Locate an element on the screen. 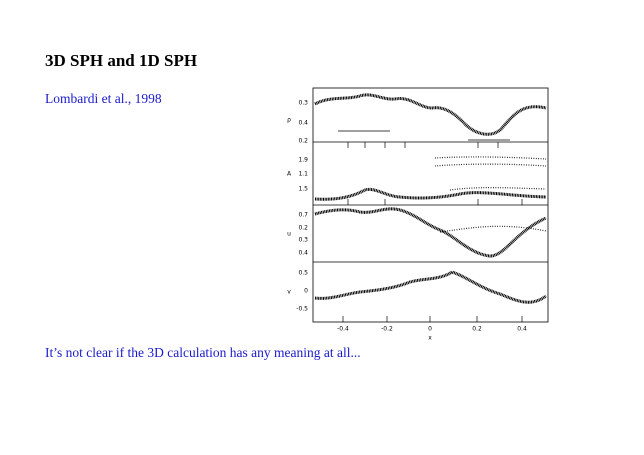 The width and height of the screenshot is (644, 455). y-axis-label: v is located at coordinates (289, 292).